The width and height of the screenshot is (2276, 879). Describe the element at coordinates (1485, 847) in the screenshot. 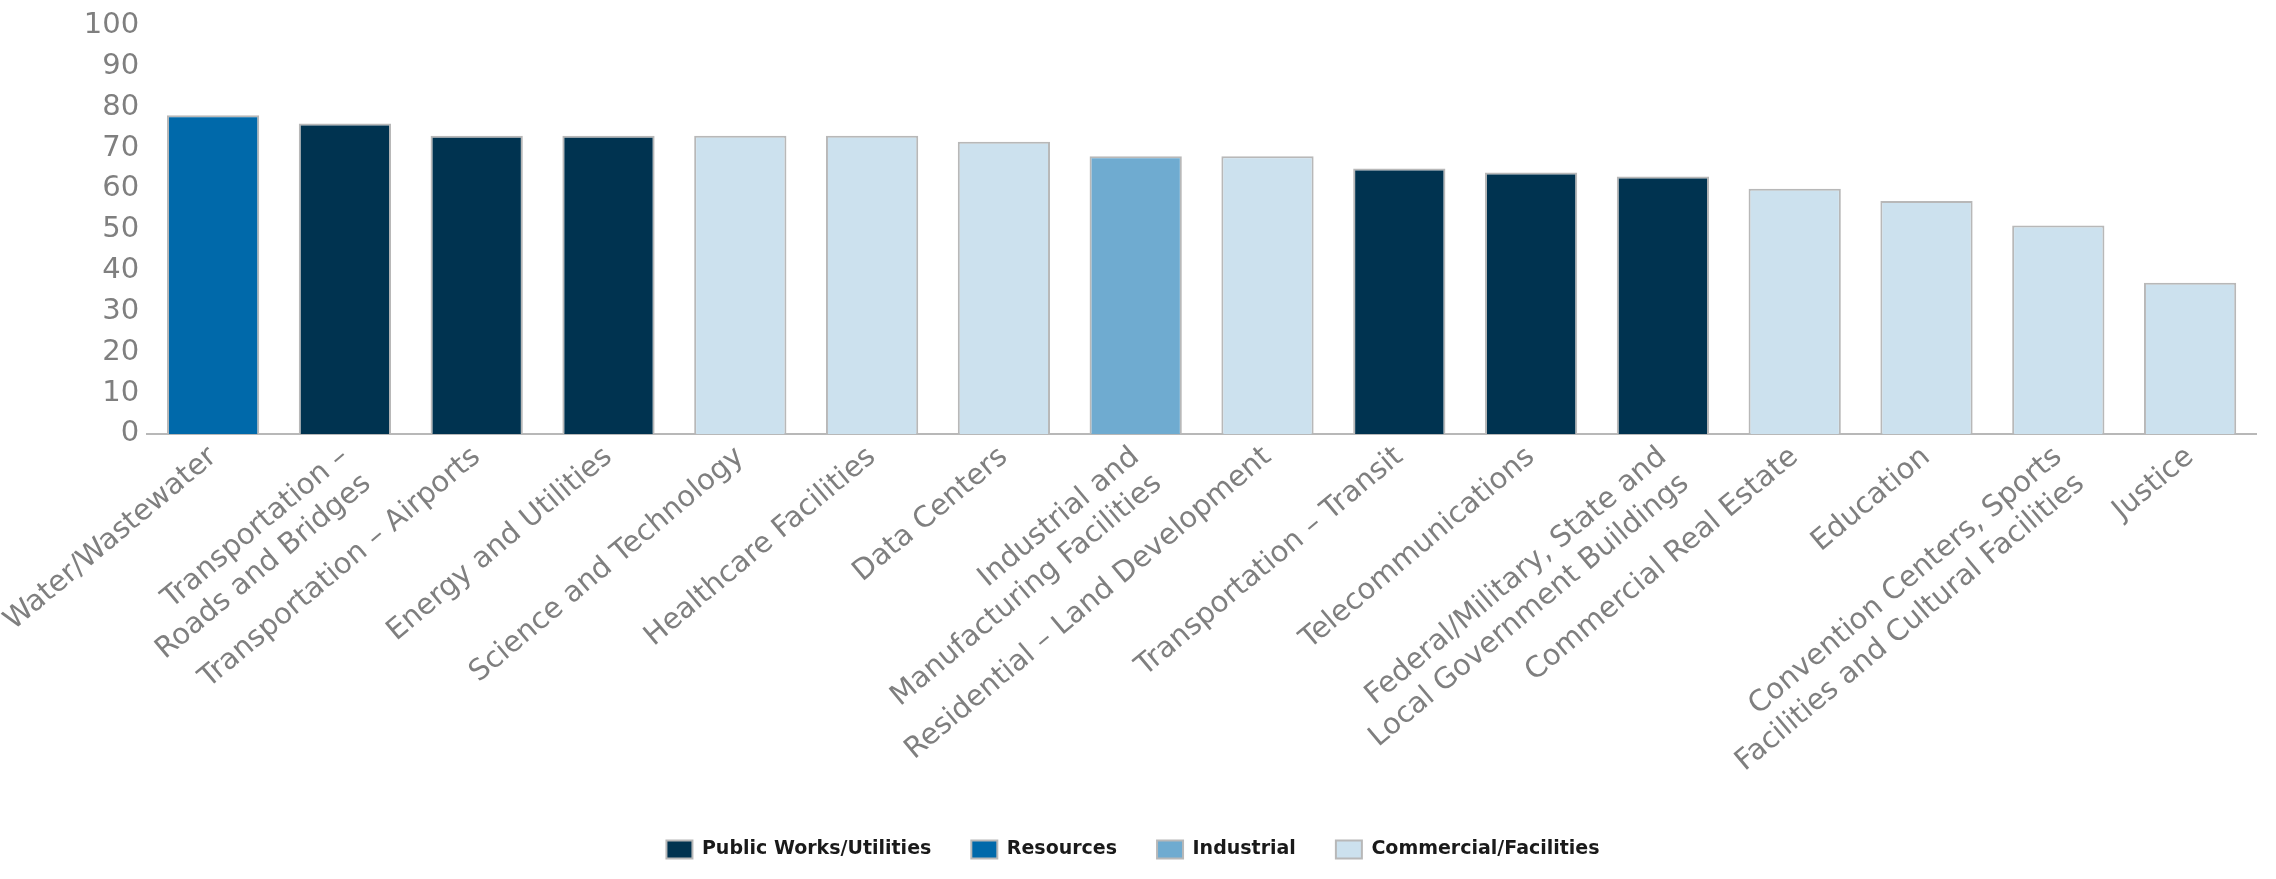

I see `legend-label: Commercial/Facilities` at that location.